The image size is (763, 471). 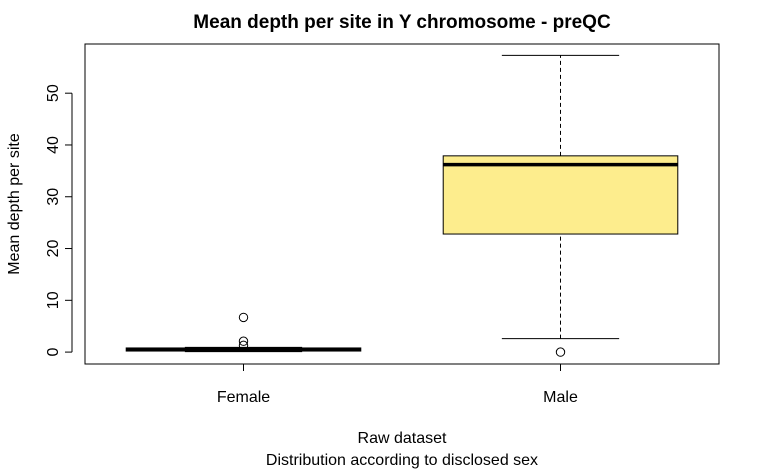 I want to click on x-tick-label: Male, so click(x=560, y=397).